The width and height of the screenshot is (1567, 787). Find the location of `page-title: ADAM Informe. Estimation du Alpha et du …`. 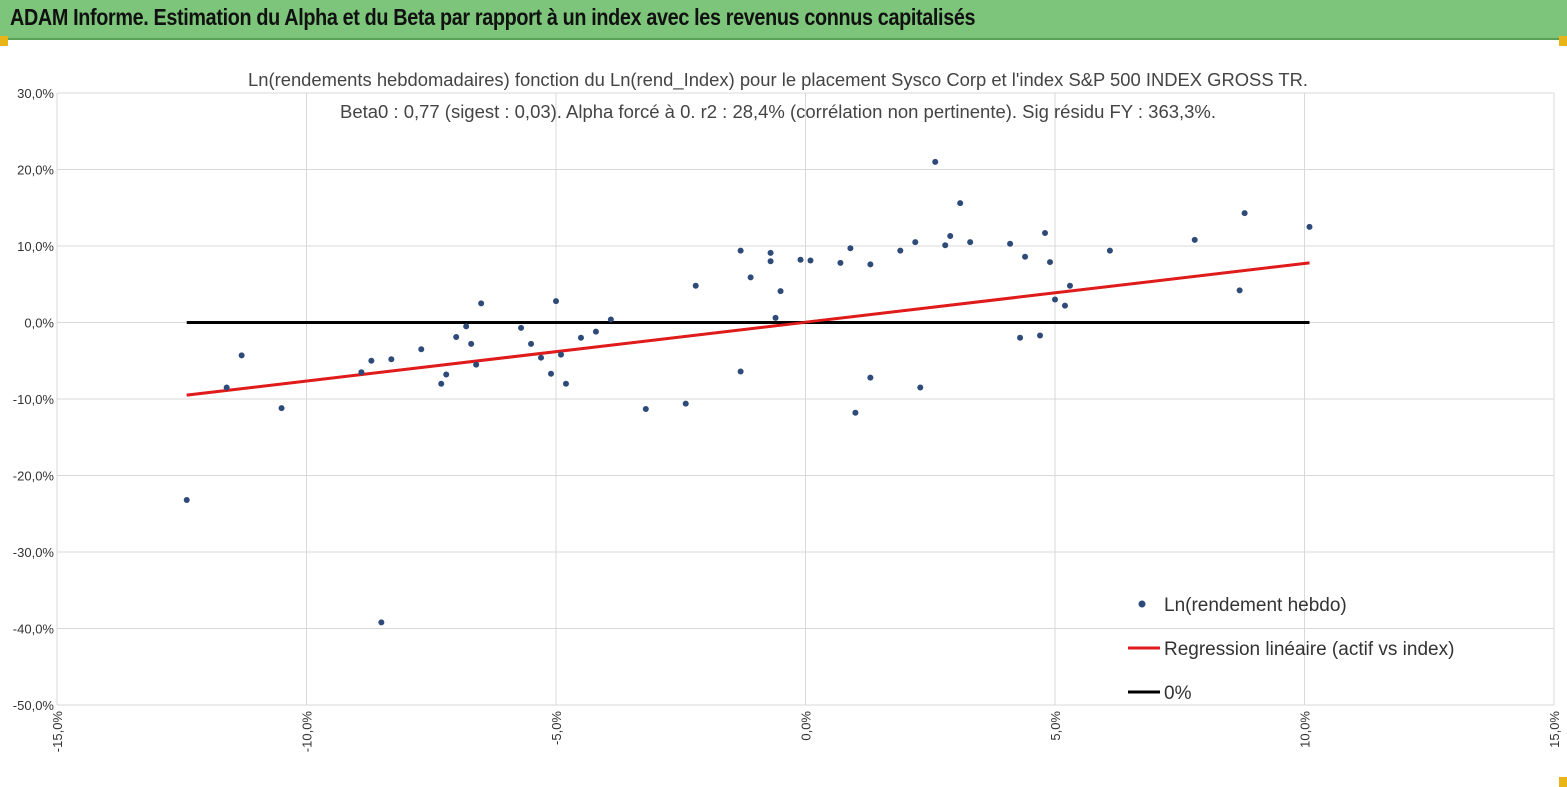

page-title: ADAM Informe. Estimation du Alpha et du … is located at coordinates (493, 17).